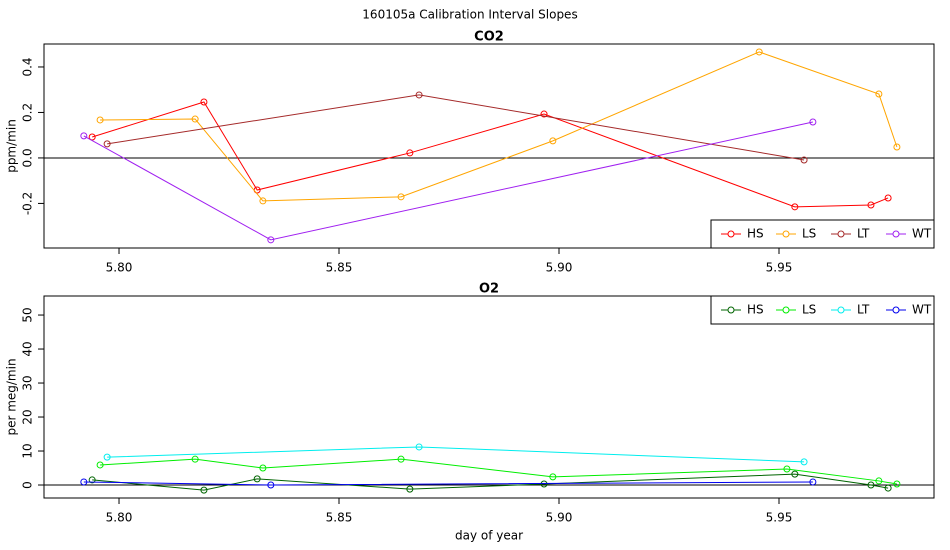 Image resolution: width=950 pixels, height=550 pixels. Describe the element at coordinates (12, 396) in the screenshot. I see `y-axis-label: per meg/min` at that location.